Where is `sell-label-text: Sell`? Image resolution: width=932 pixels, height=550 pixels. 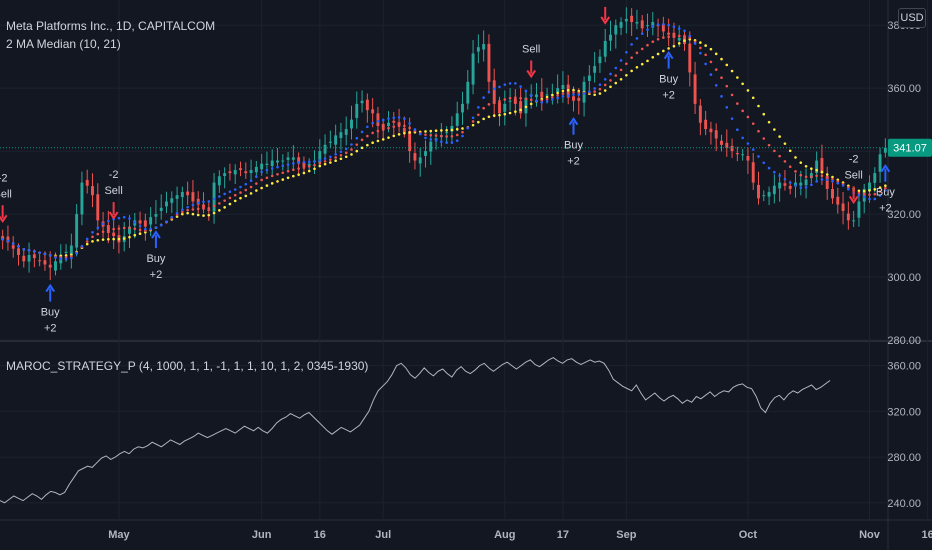
sell-label-text: Sell is located at coordinates (605, 1).